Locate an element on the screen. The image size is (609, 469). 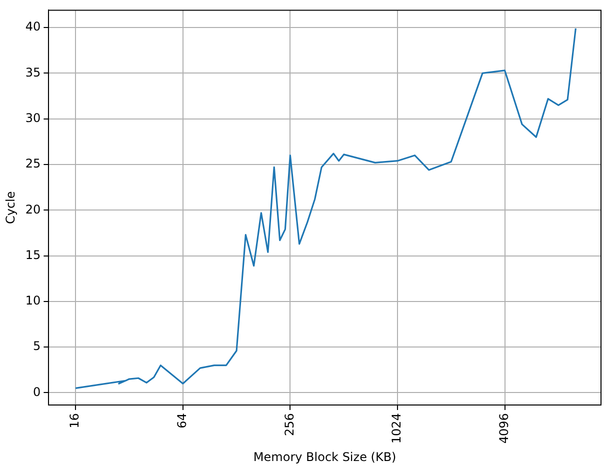
y-tick-label: 0 is located at coordinates (37, 391).